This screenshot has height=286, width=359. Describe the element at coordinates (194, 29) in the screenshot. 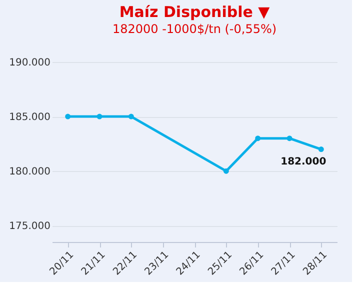

I see `chart-subtitle: 182000 -1000$/tn (-0,55%)` at that location.